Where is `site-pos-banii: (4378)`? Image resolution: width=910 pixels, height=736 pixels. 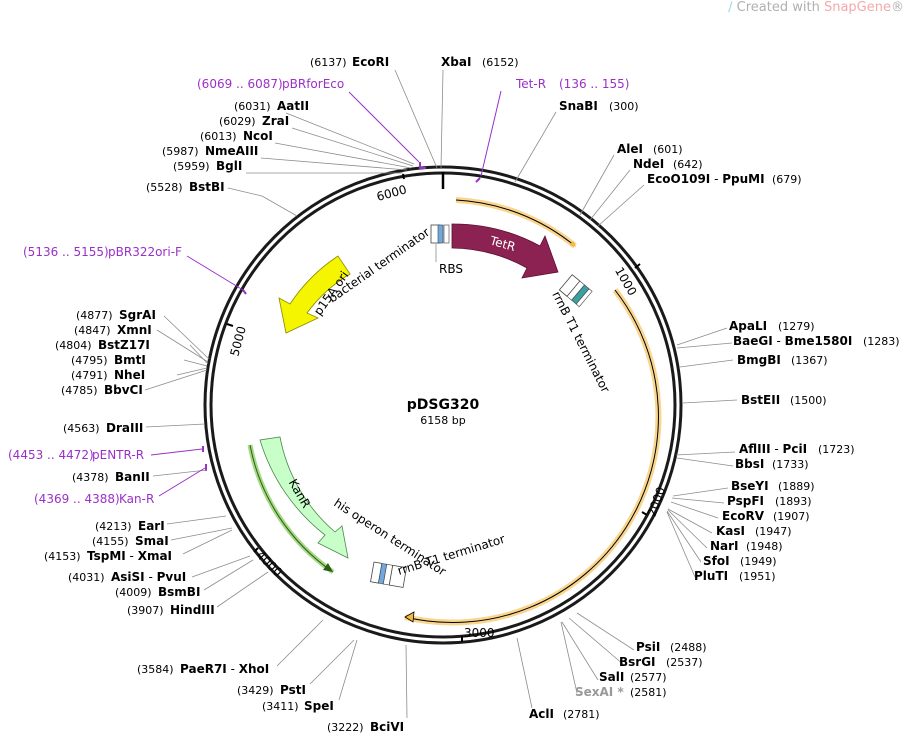
site-pos-banii: (4378) is located at coordinates (90, 477).